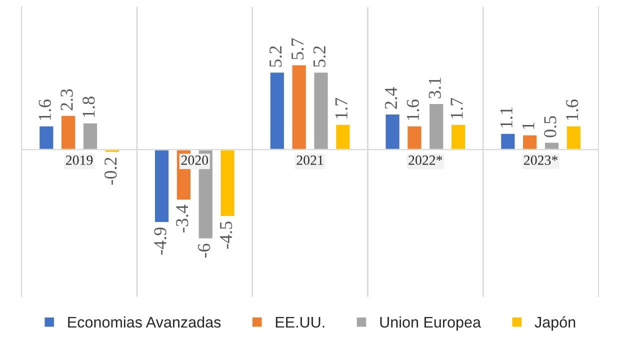 This screenshot has width=617, height=345. I want to click on data-label: -0.2, so click(110, 171).